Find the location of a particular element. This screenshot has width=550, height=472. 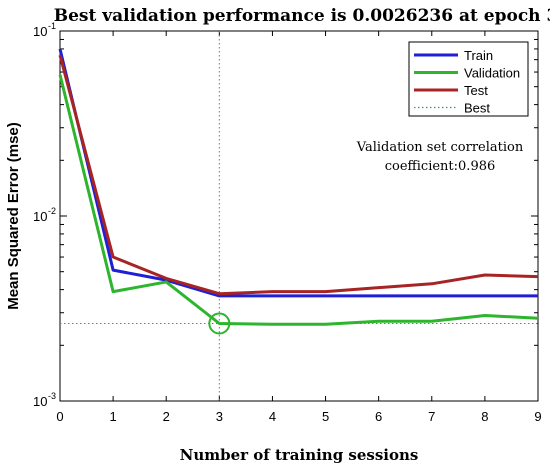

x-tick-label-8: 8 is located at coordinates (484, 416).